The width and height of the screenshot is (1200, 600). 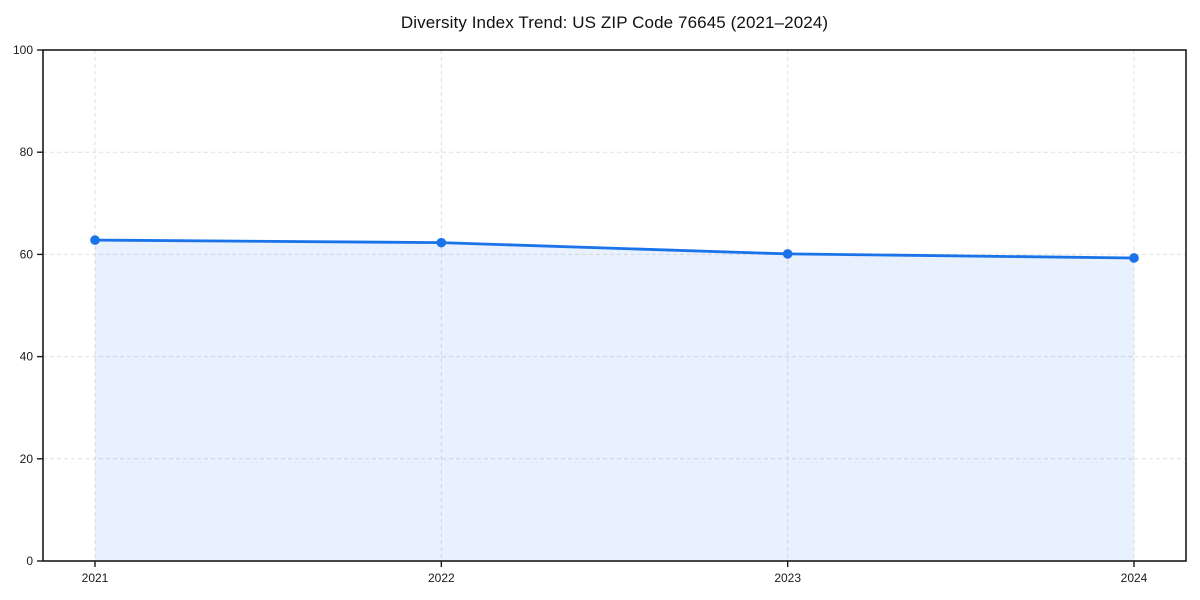 What do you see at coordinates (614, 249) in the screenshot?
I see `trend-line` at bounding box center [614, 249].